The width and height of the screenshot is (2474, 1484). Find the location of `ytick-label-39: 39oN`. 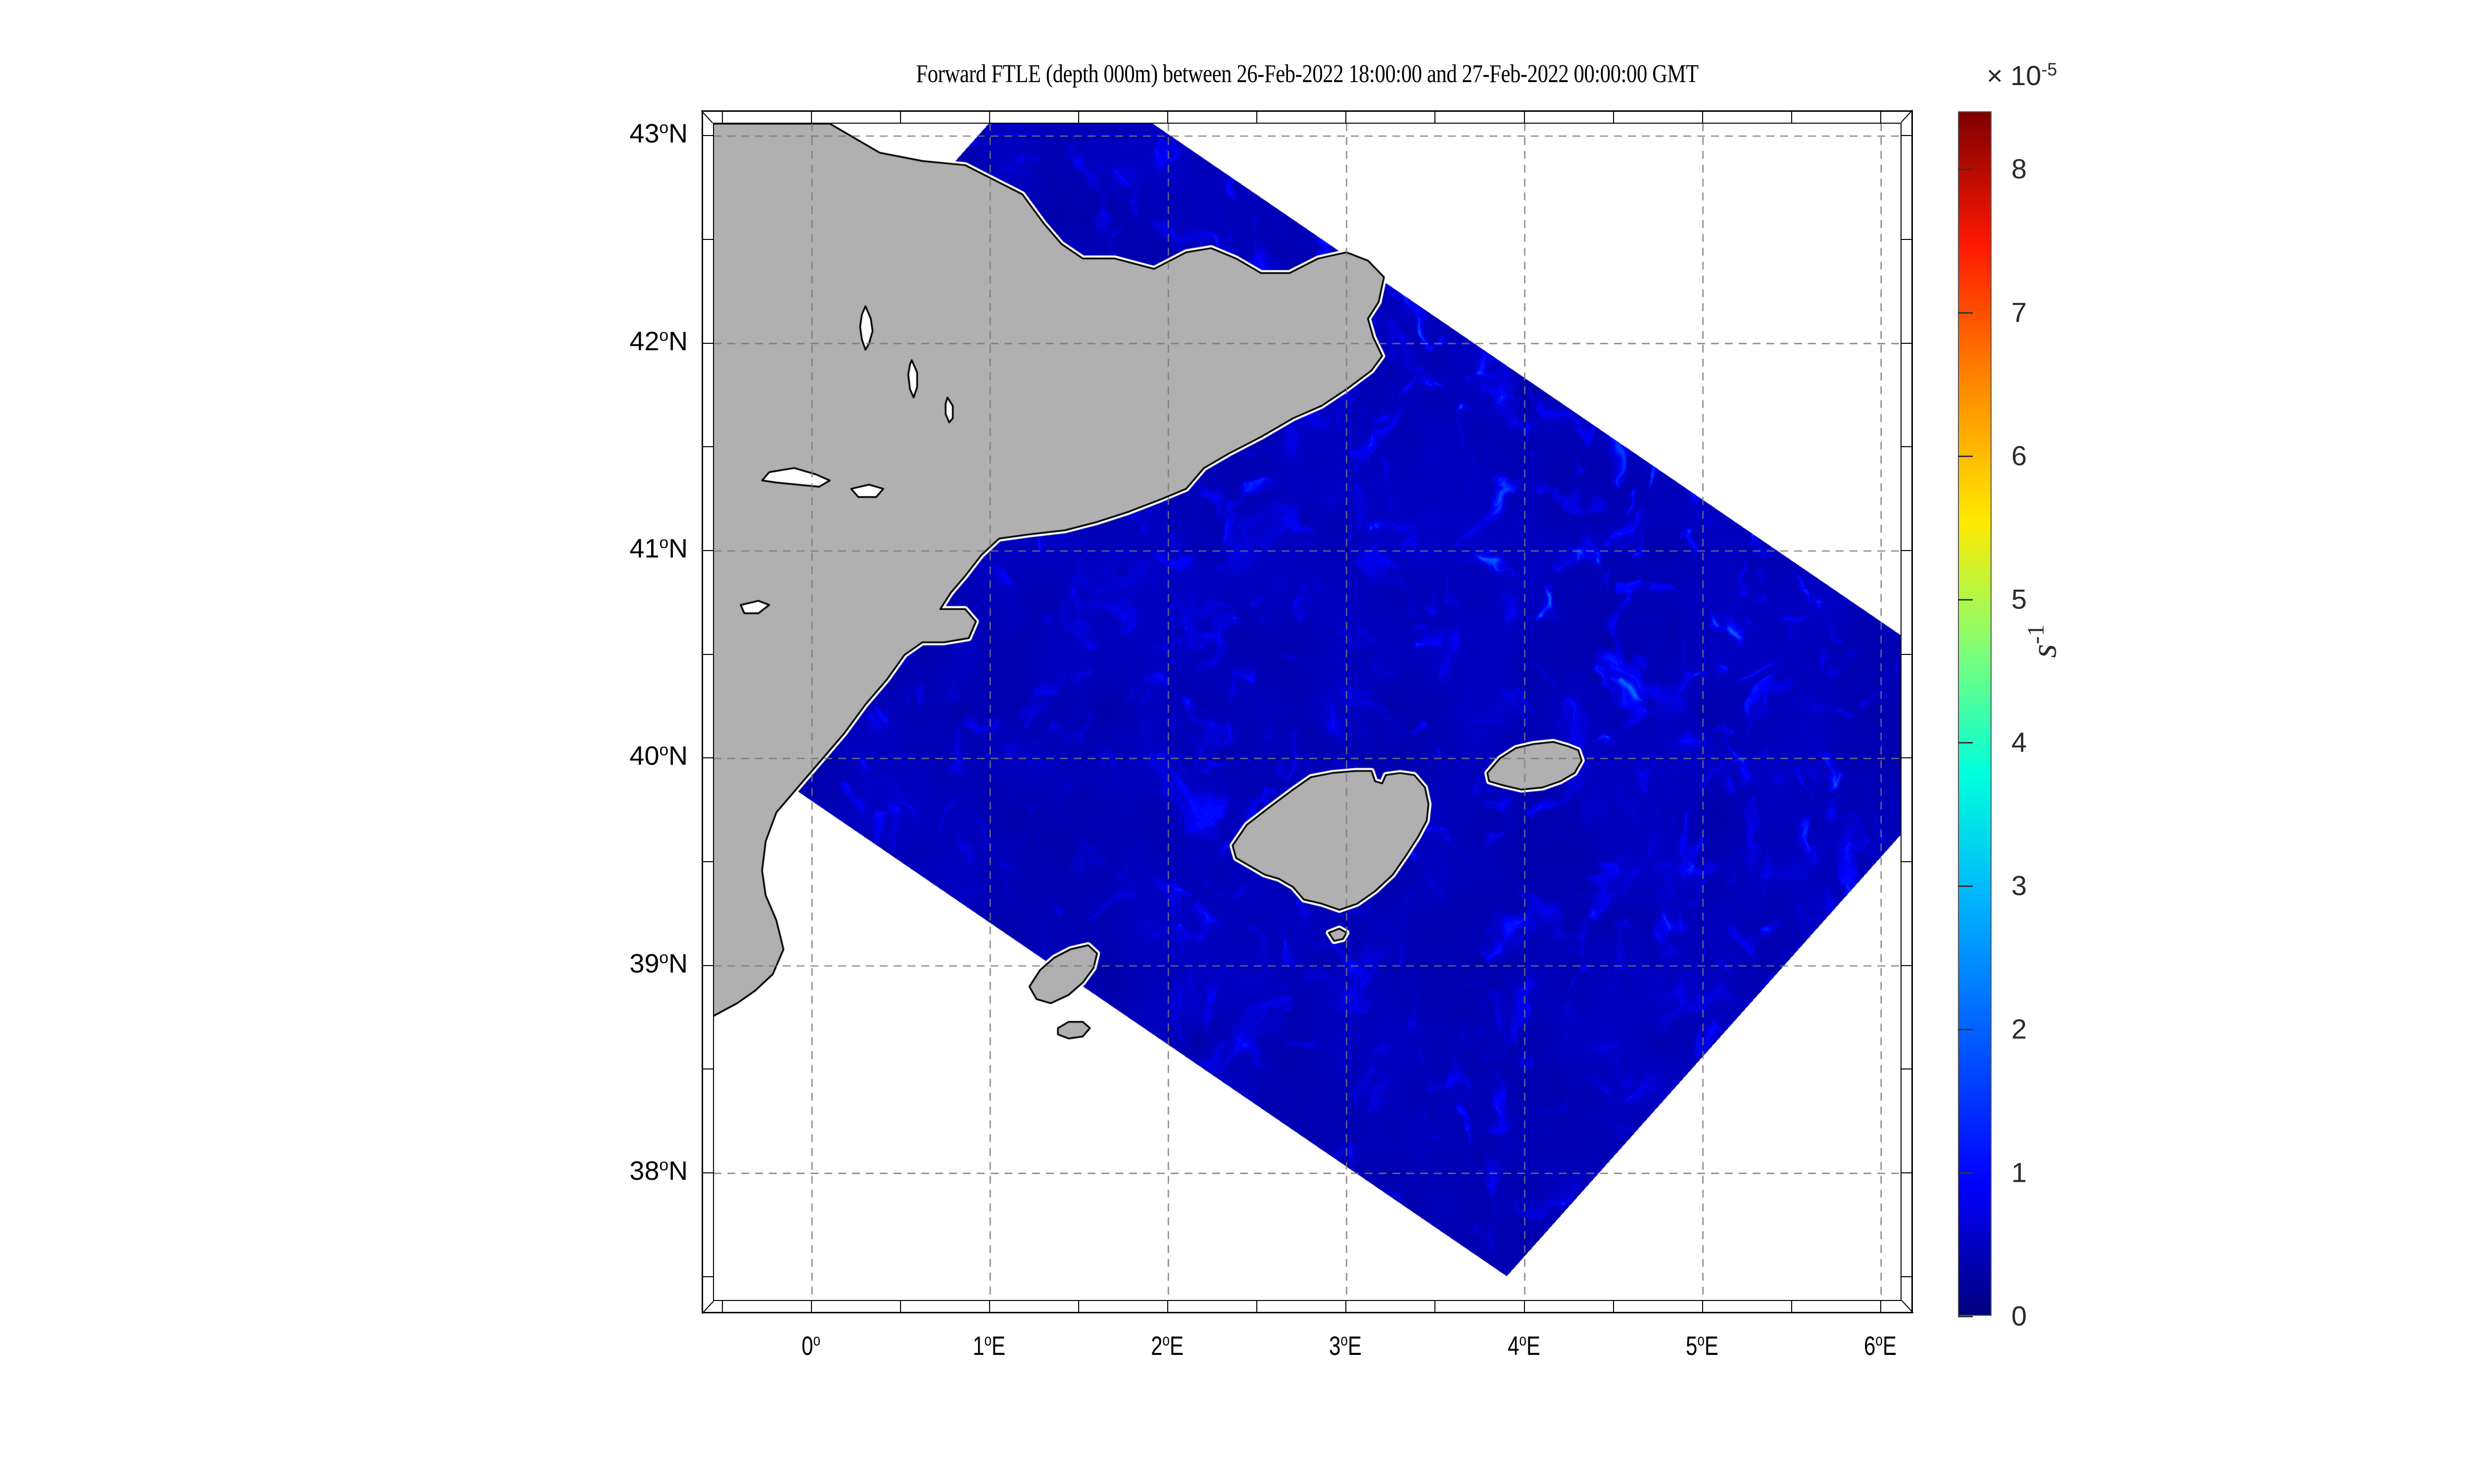

ytick-label-39: 39oN is located at coordinates (658, 963).